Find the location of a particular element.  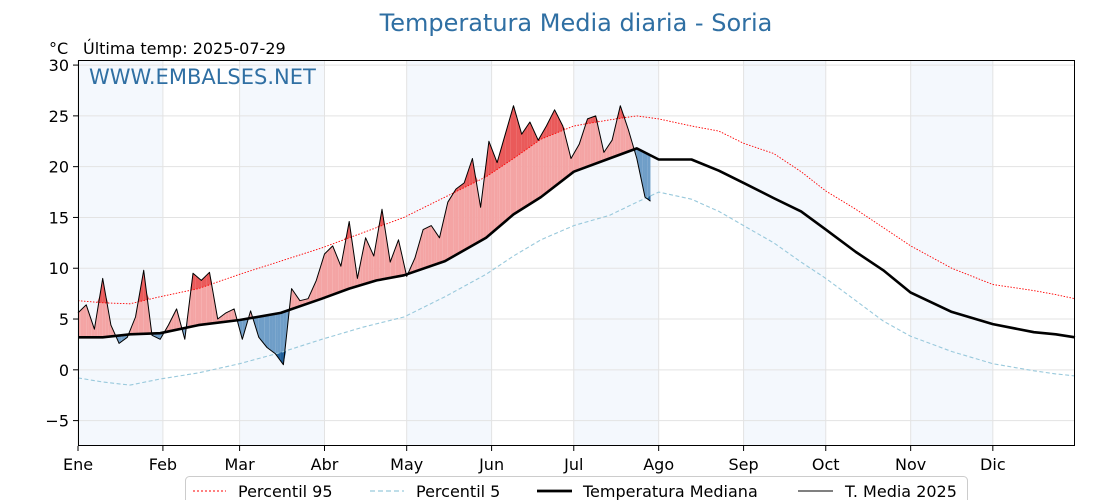

x-axis: Ene Feb Mar Abr May Jun Jul Ago Sep Oct Nov Dic is located at coordinates (534, 460).